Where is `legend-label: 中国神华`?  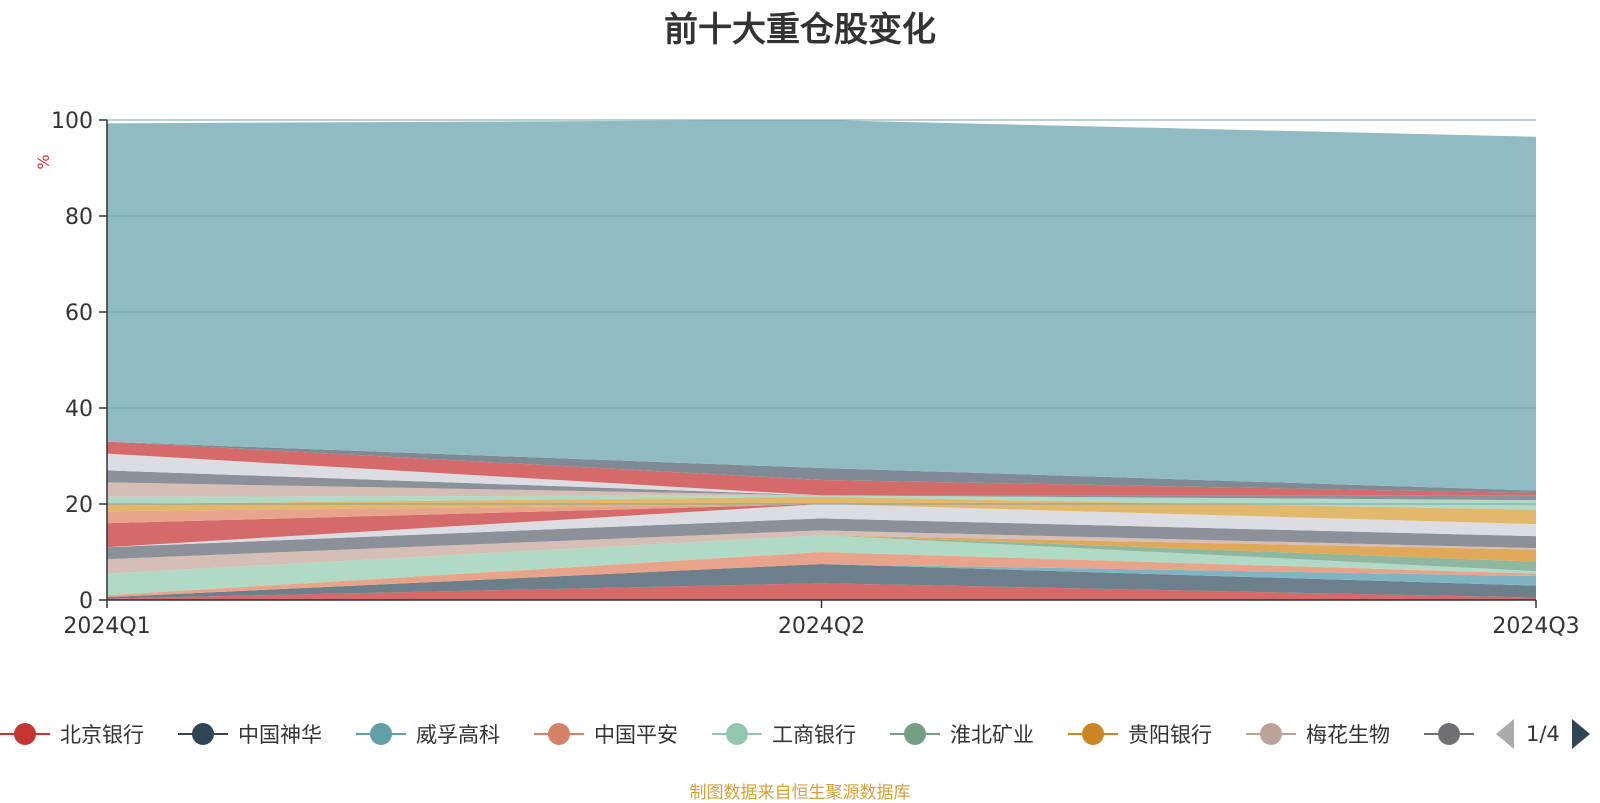 legend-label: 中国神华 is located at coordinates (280, 735).